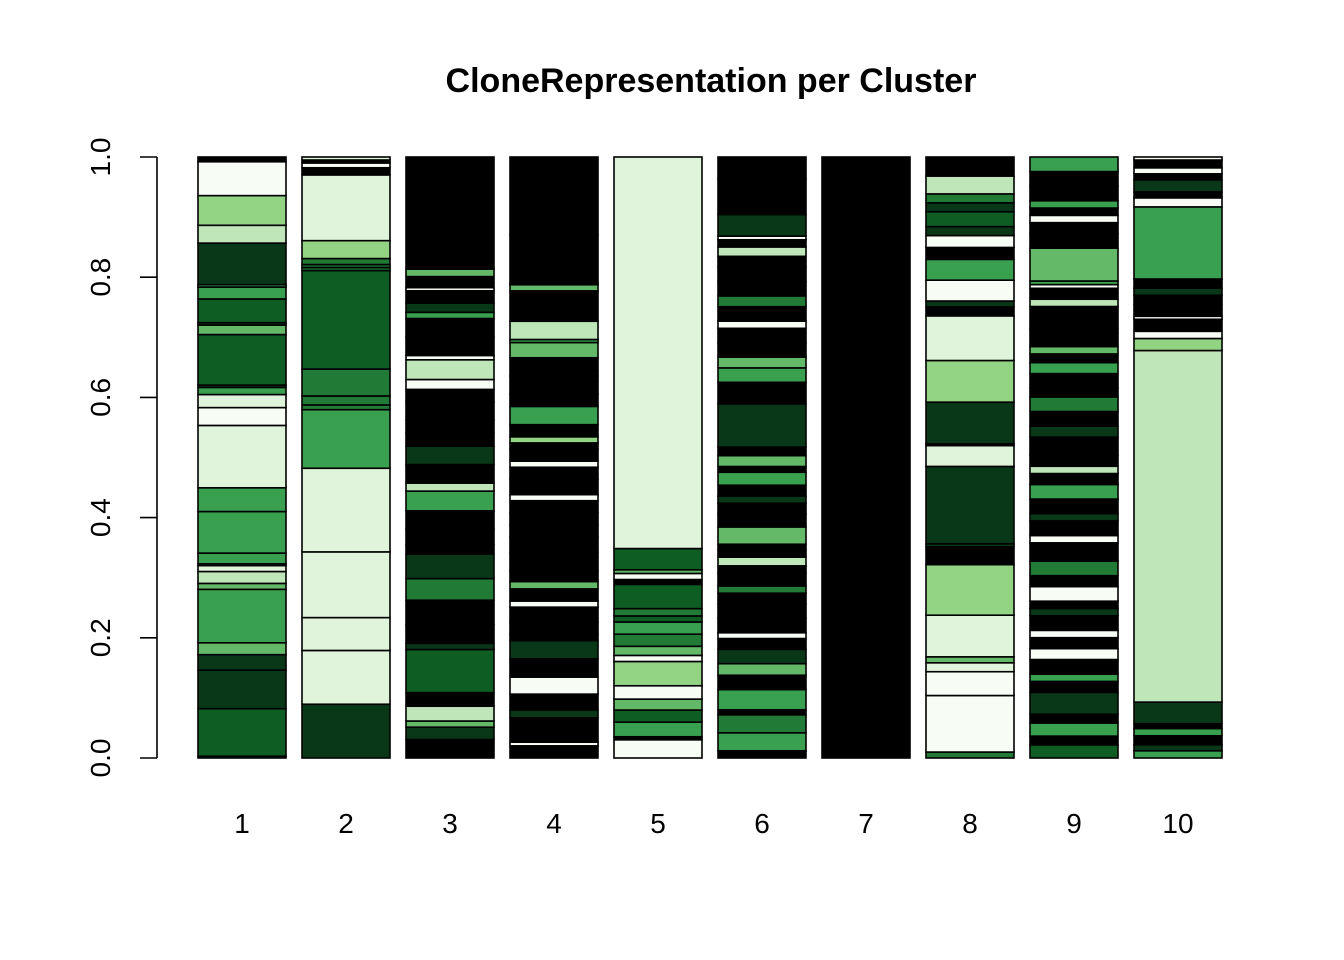 This screenshot has height=960, width=1344. Describe the element at coordinates (713, 823) in the screenshot. I see `x-axis-labels: 1 2 3 4 5 6 7 8 9 10` at that location.